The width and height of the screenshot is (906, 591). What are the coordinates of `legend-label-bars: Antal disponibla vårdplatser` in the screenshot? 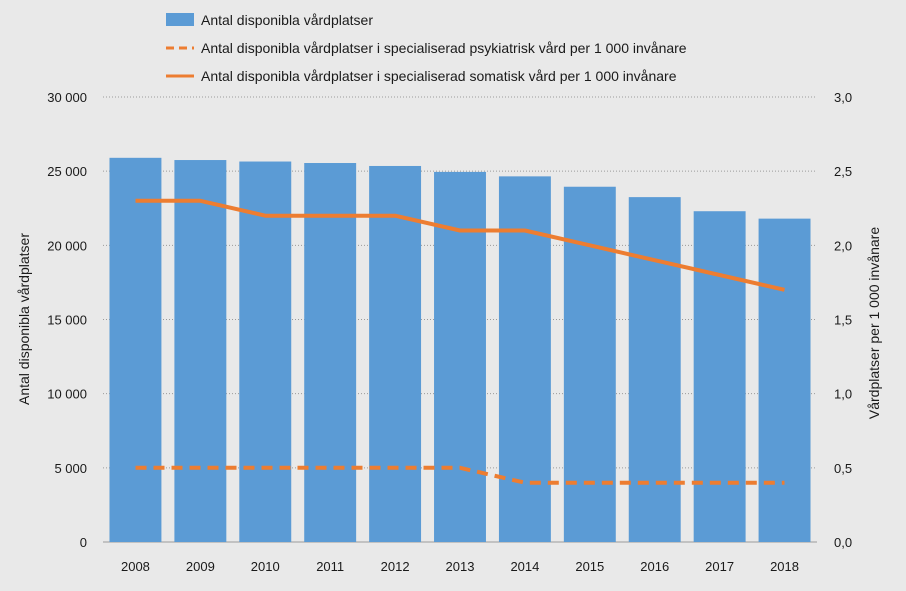 It's located at (287, 20).